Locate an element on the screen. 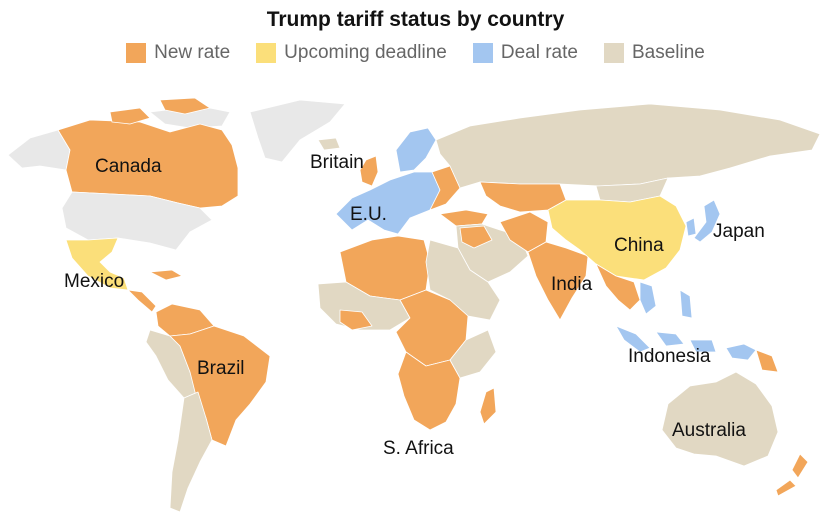 This screenshot has width=831, height=521. region-iraq-syria is located at coordinates (476, 237).